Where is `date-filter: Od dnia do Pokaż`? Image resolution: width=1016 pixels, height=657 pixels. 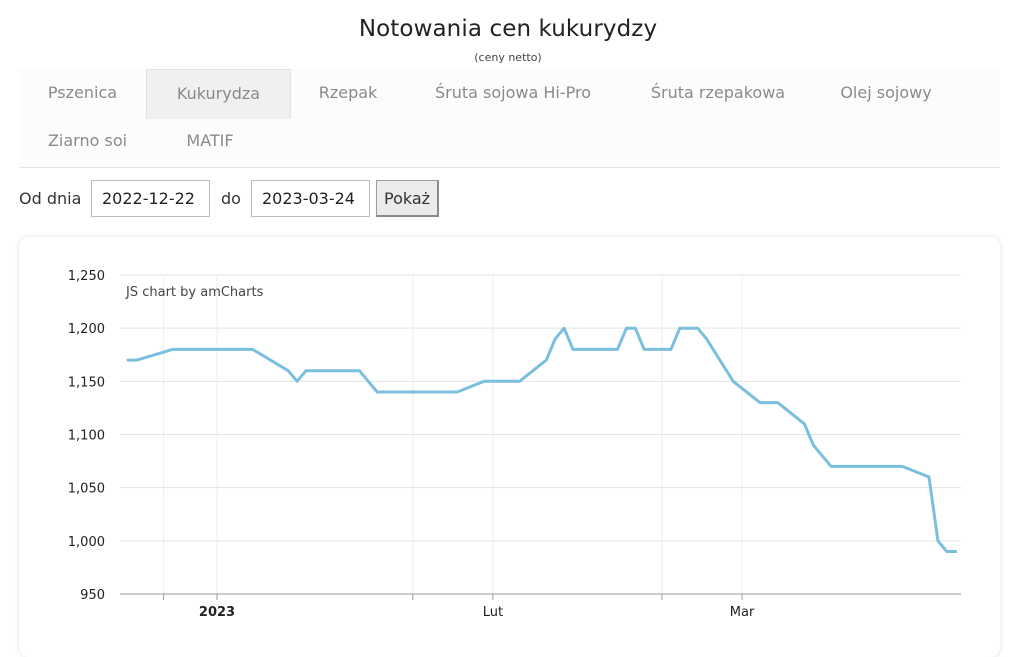
date-filter: Od dnia do Pokaż is located at coordinates (319, 198).